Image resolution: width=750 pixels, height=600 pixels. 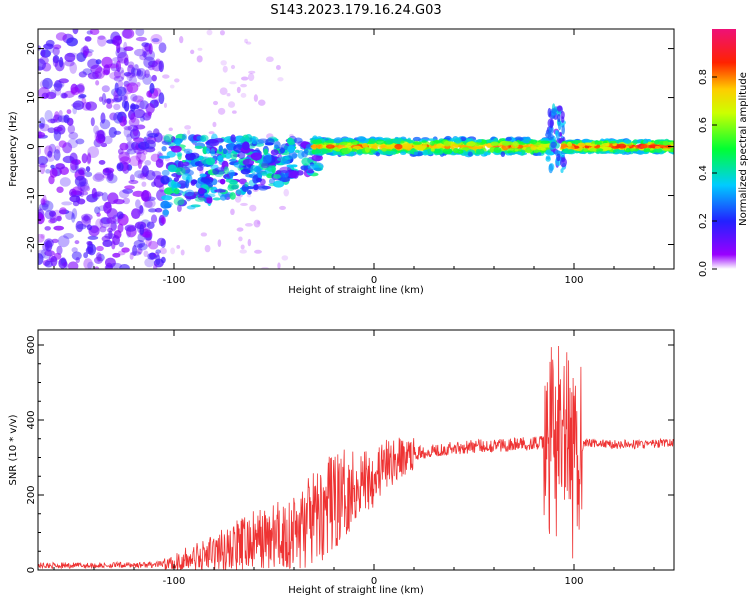 I want to click on colorbar-tick-label-4: 0.8, so click(x=703, y=77).